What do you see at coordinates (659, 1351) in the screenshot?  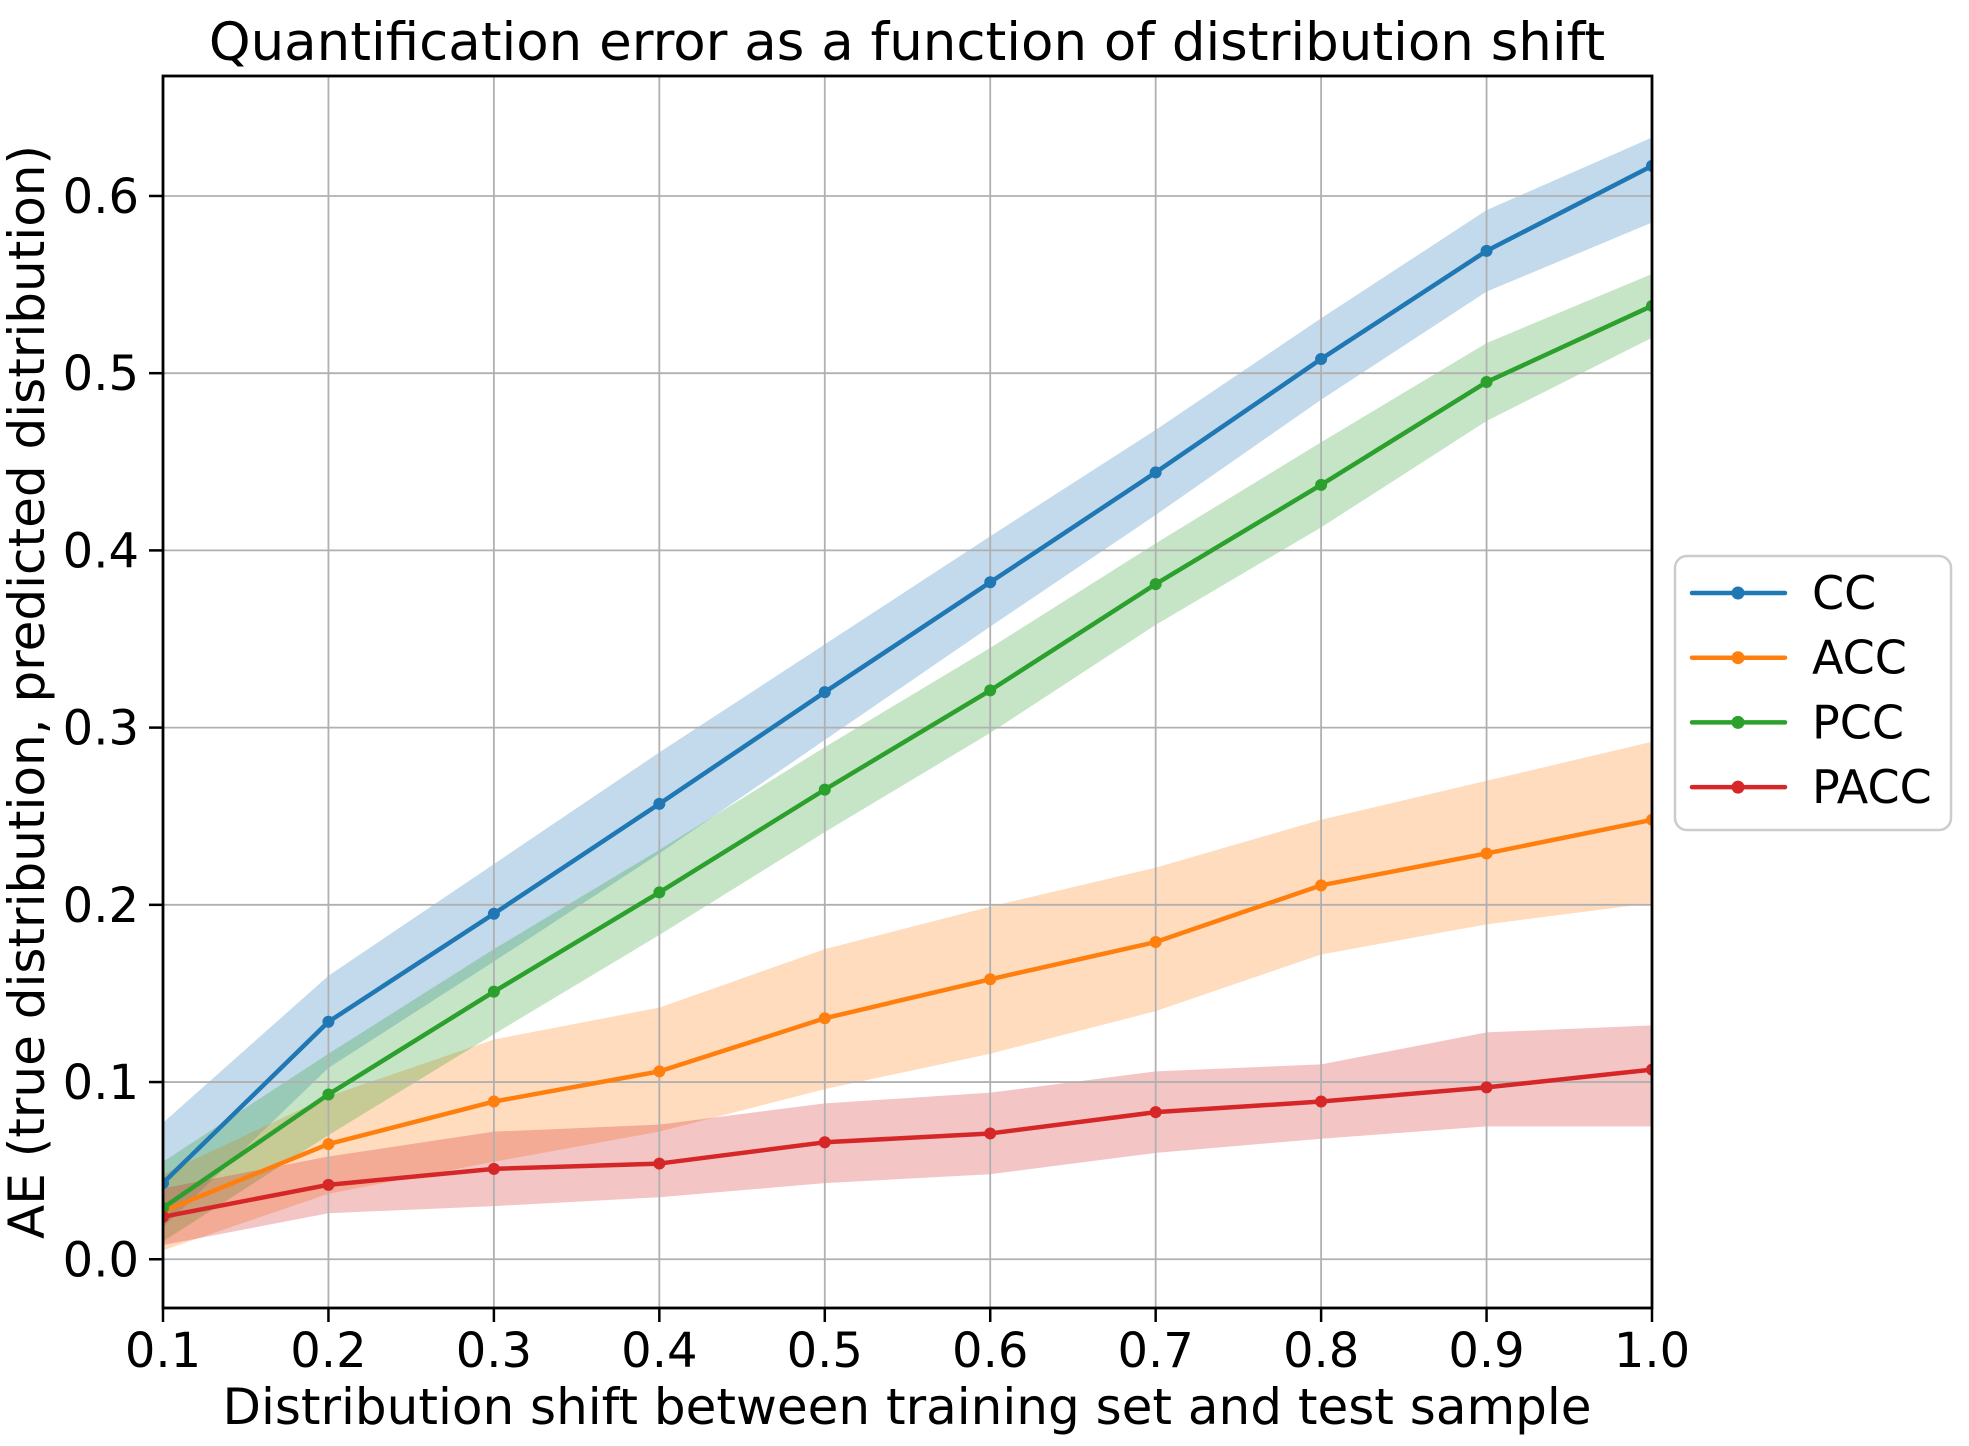 I see `x-tick-label: 0.4` at bounding box center [659, 1351].